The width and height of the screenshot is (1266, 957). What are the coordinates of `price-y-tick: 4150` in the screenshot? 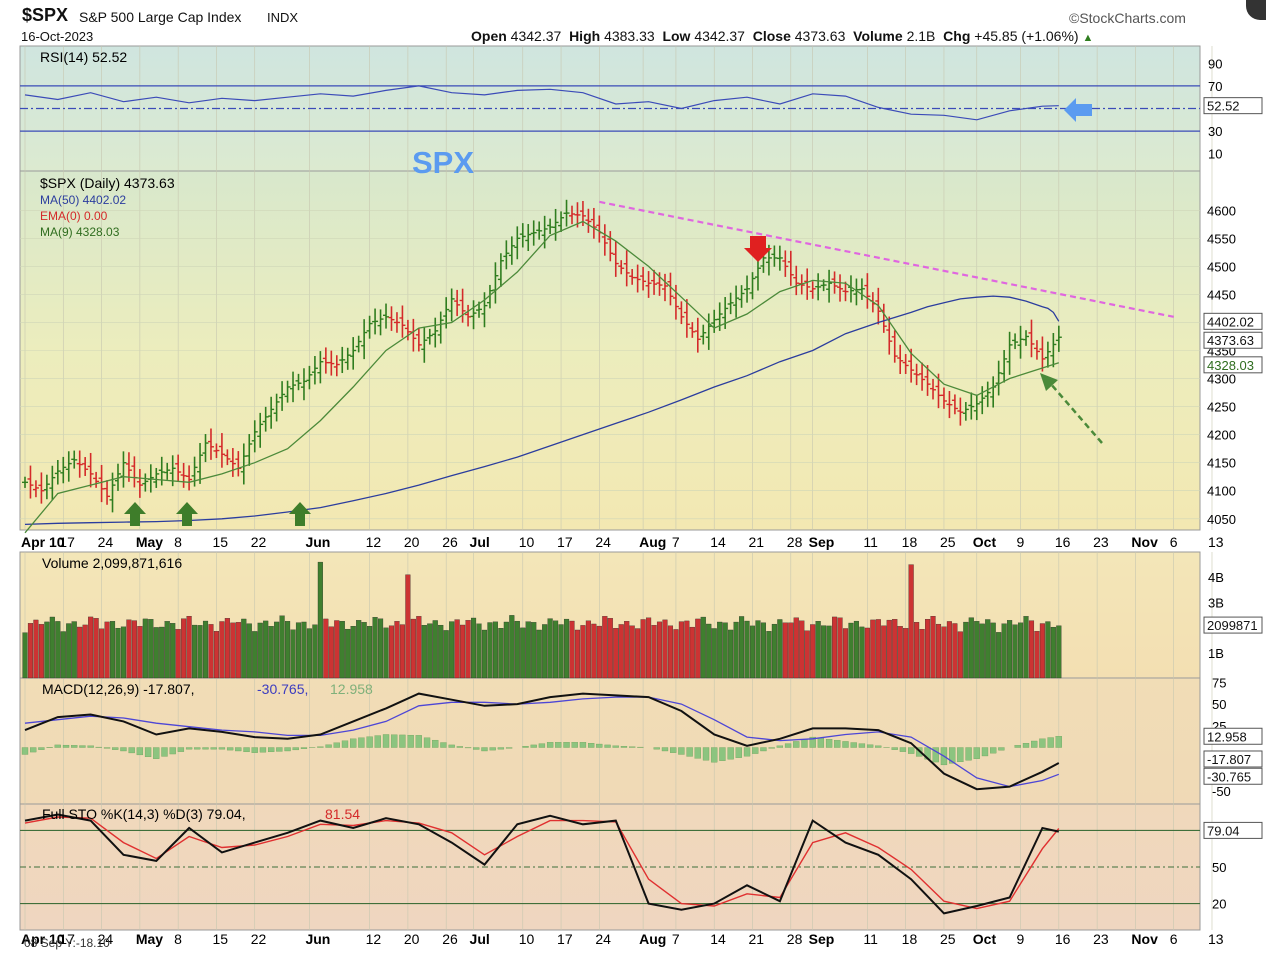 It's located at (1221, 463).